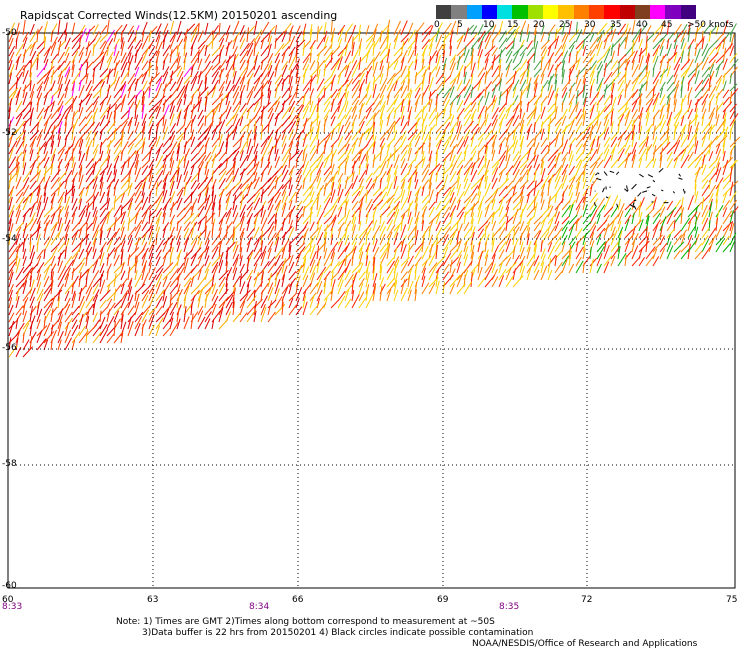  Describe the element at coordinates (9, 586) in the screenshot. I see `lat-label: -60` at that location.